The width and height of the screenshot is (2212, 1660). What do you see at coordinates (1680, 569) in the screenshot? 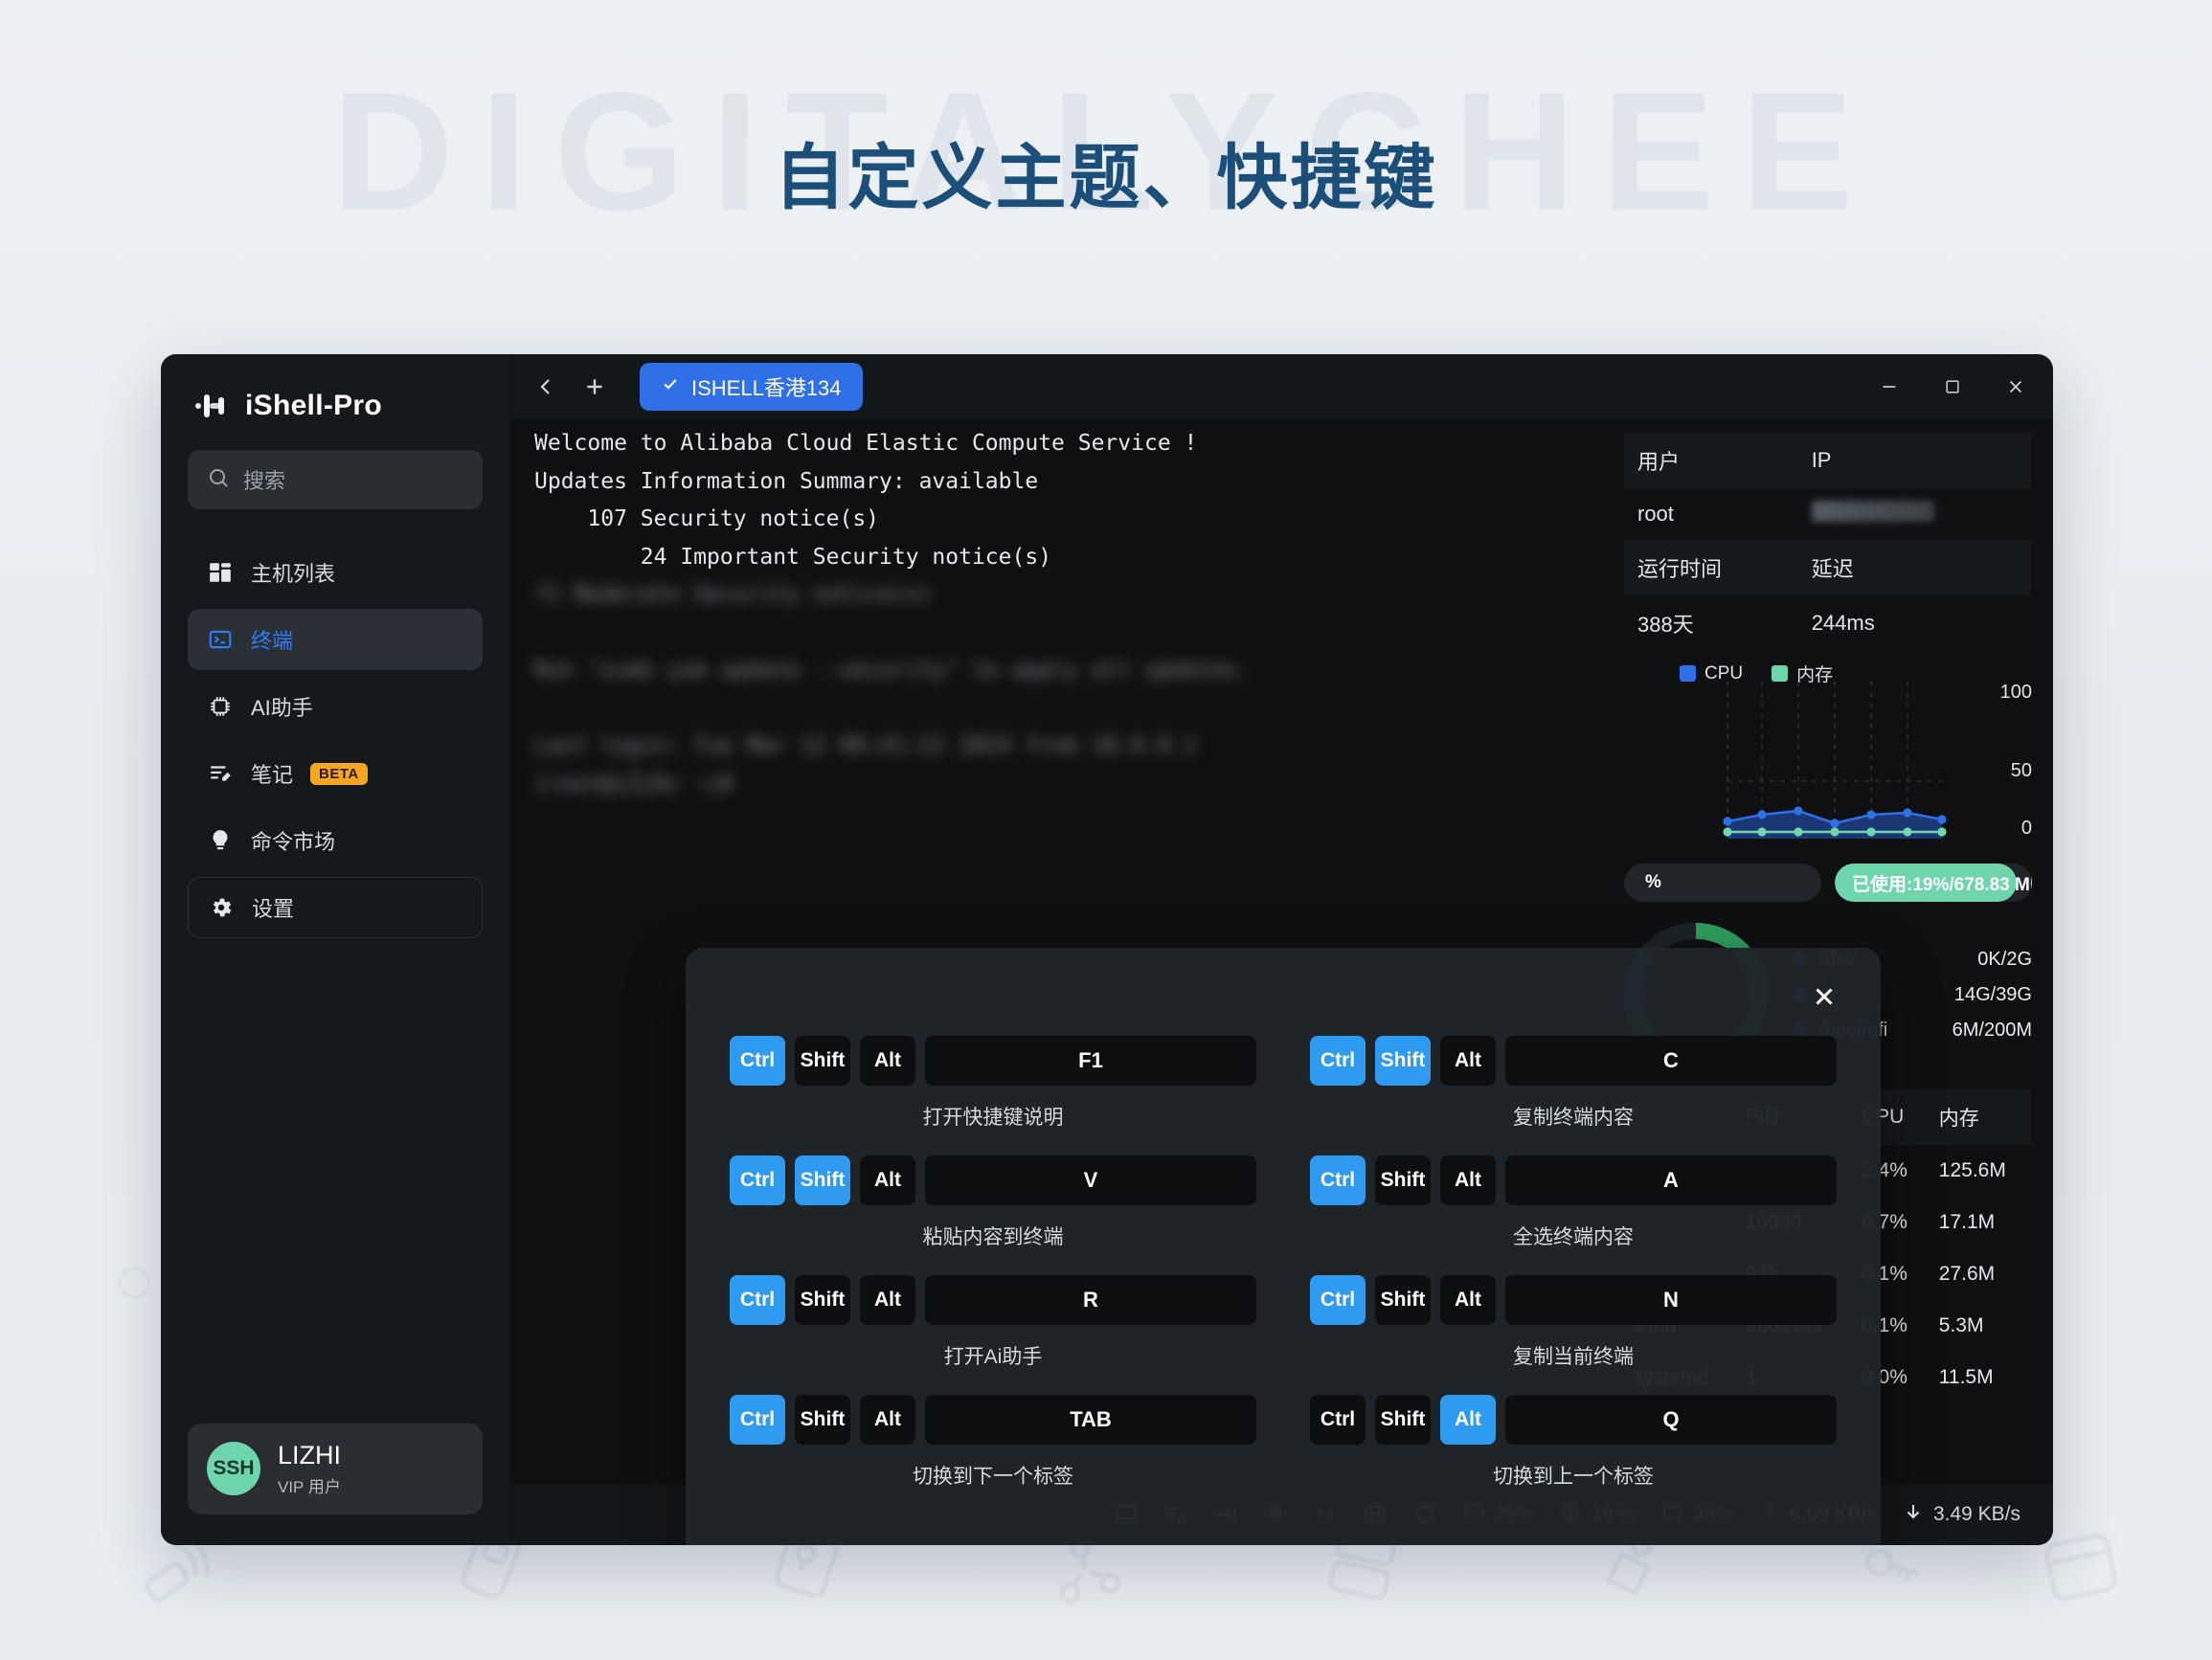
I see `col-header-uptime: 运行时间` at bounding box center [1680, 569].